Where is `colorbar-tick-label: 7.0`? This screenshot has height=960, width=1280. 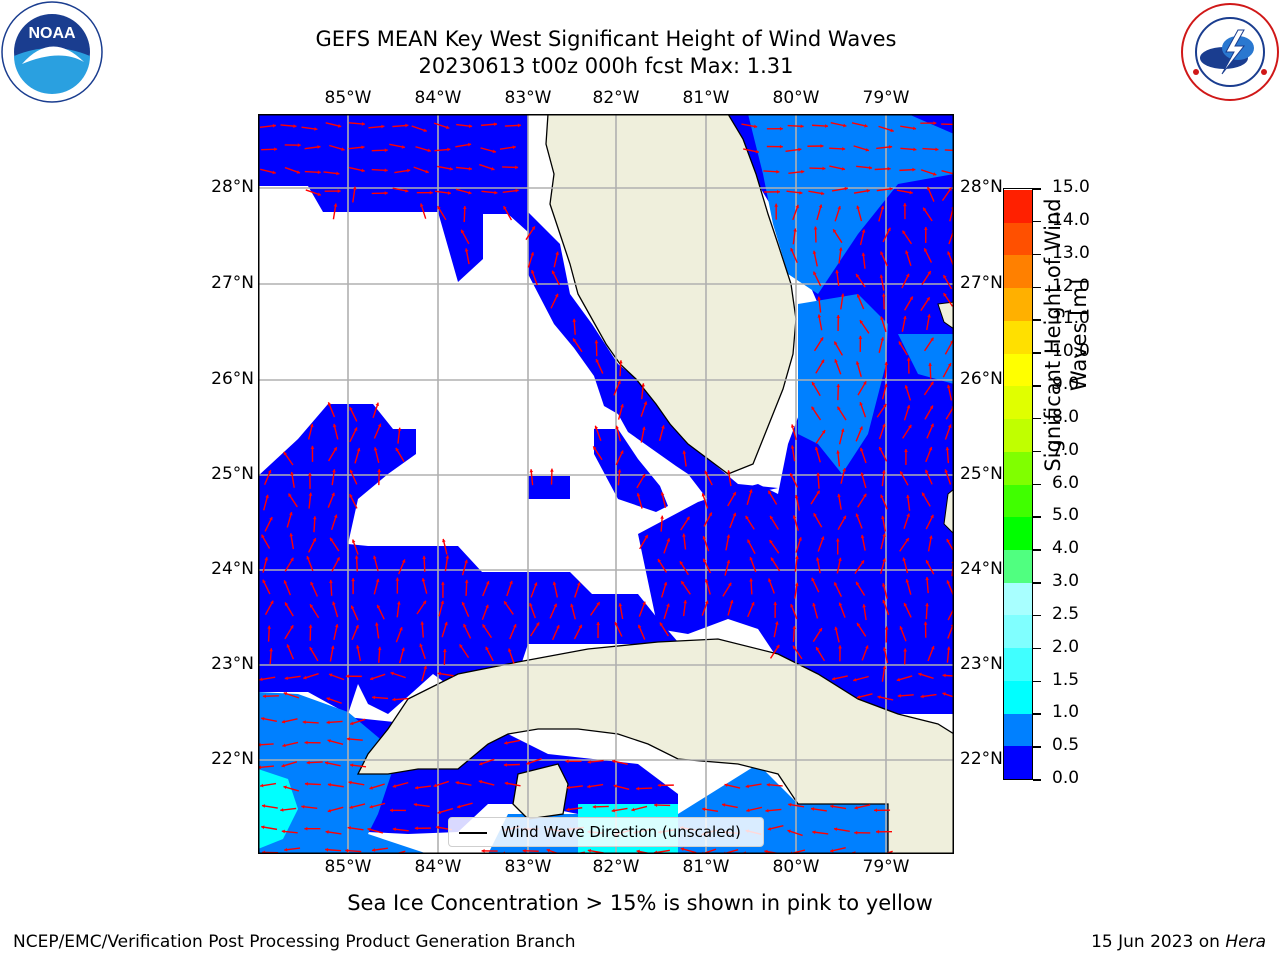 colorbar-tick-label: 7.0 is located at coordinates (1066, 449).